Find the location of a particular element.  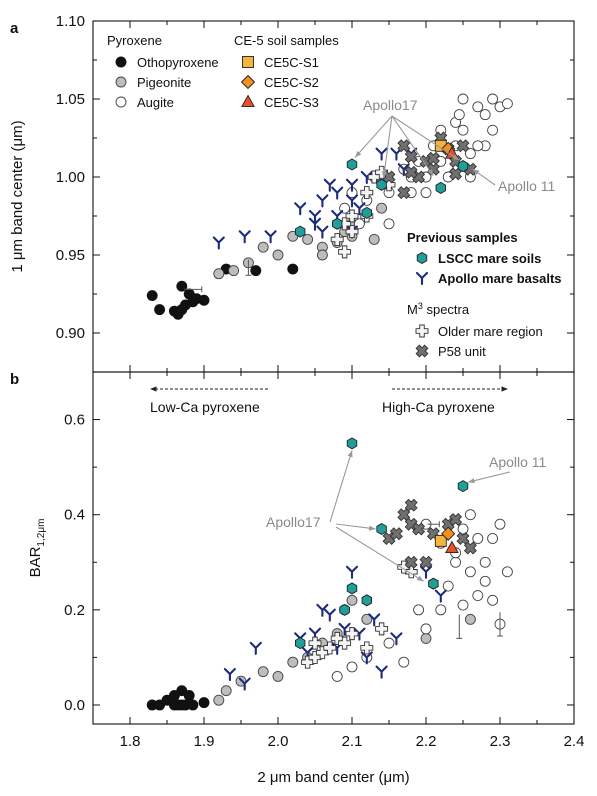

legend-label-othopyroxene: Othopyroxene is located at coordinates (178, 62).